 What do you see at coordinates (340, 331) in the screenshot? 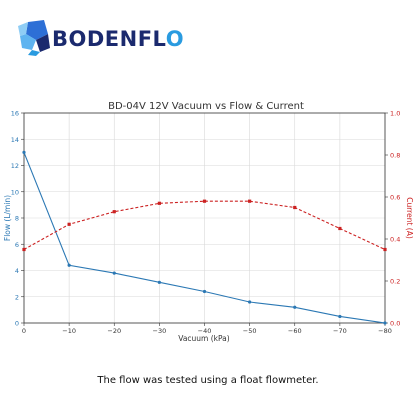
I see `x-tick-label: −70` at bounding box center [340, 331].